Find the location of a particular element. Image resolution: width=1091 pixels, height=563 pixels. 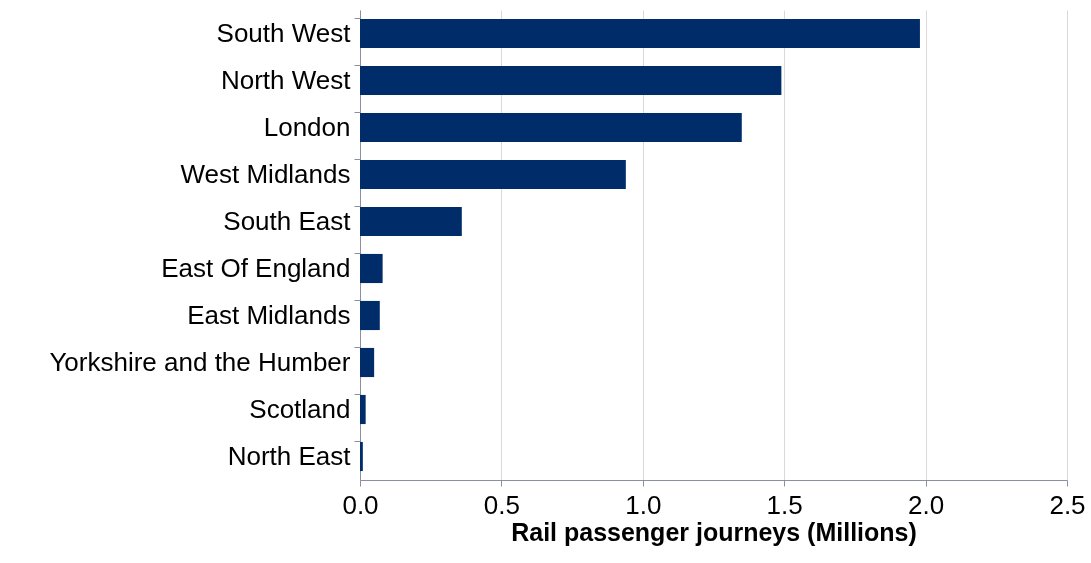

y-tick-label: South East is located at coordinates (287, 220).